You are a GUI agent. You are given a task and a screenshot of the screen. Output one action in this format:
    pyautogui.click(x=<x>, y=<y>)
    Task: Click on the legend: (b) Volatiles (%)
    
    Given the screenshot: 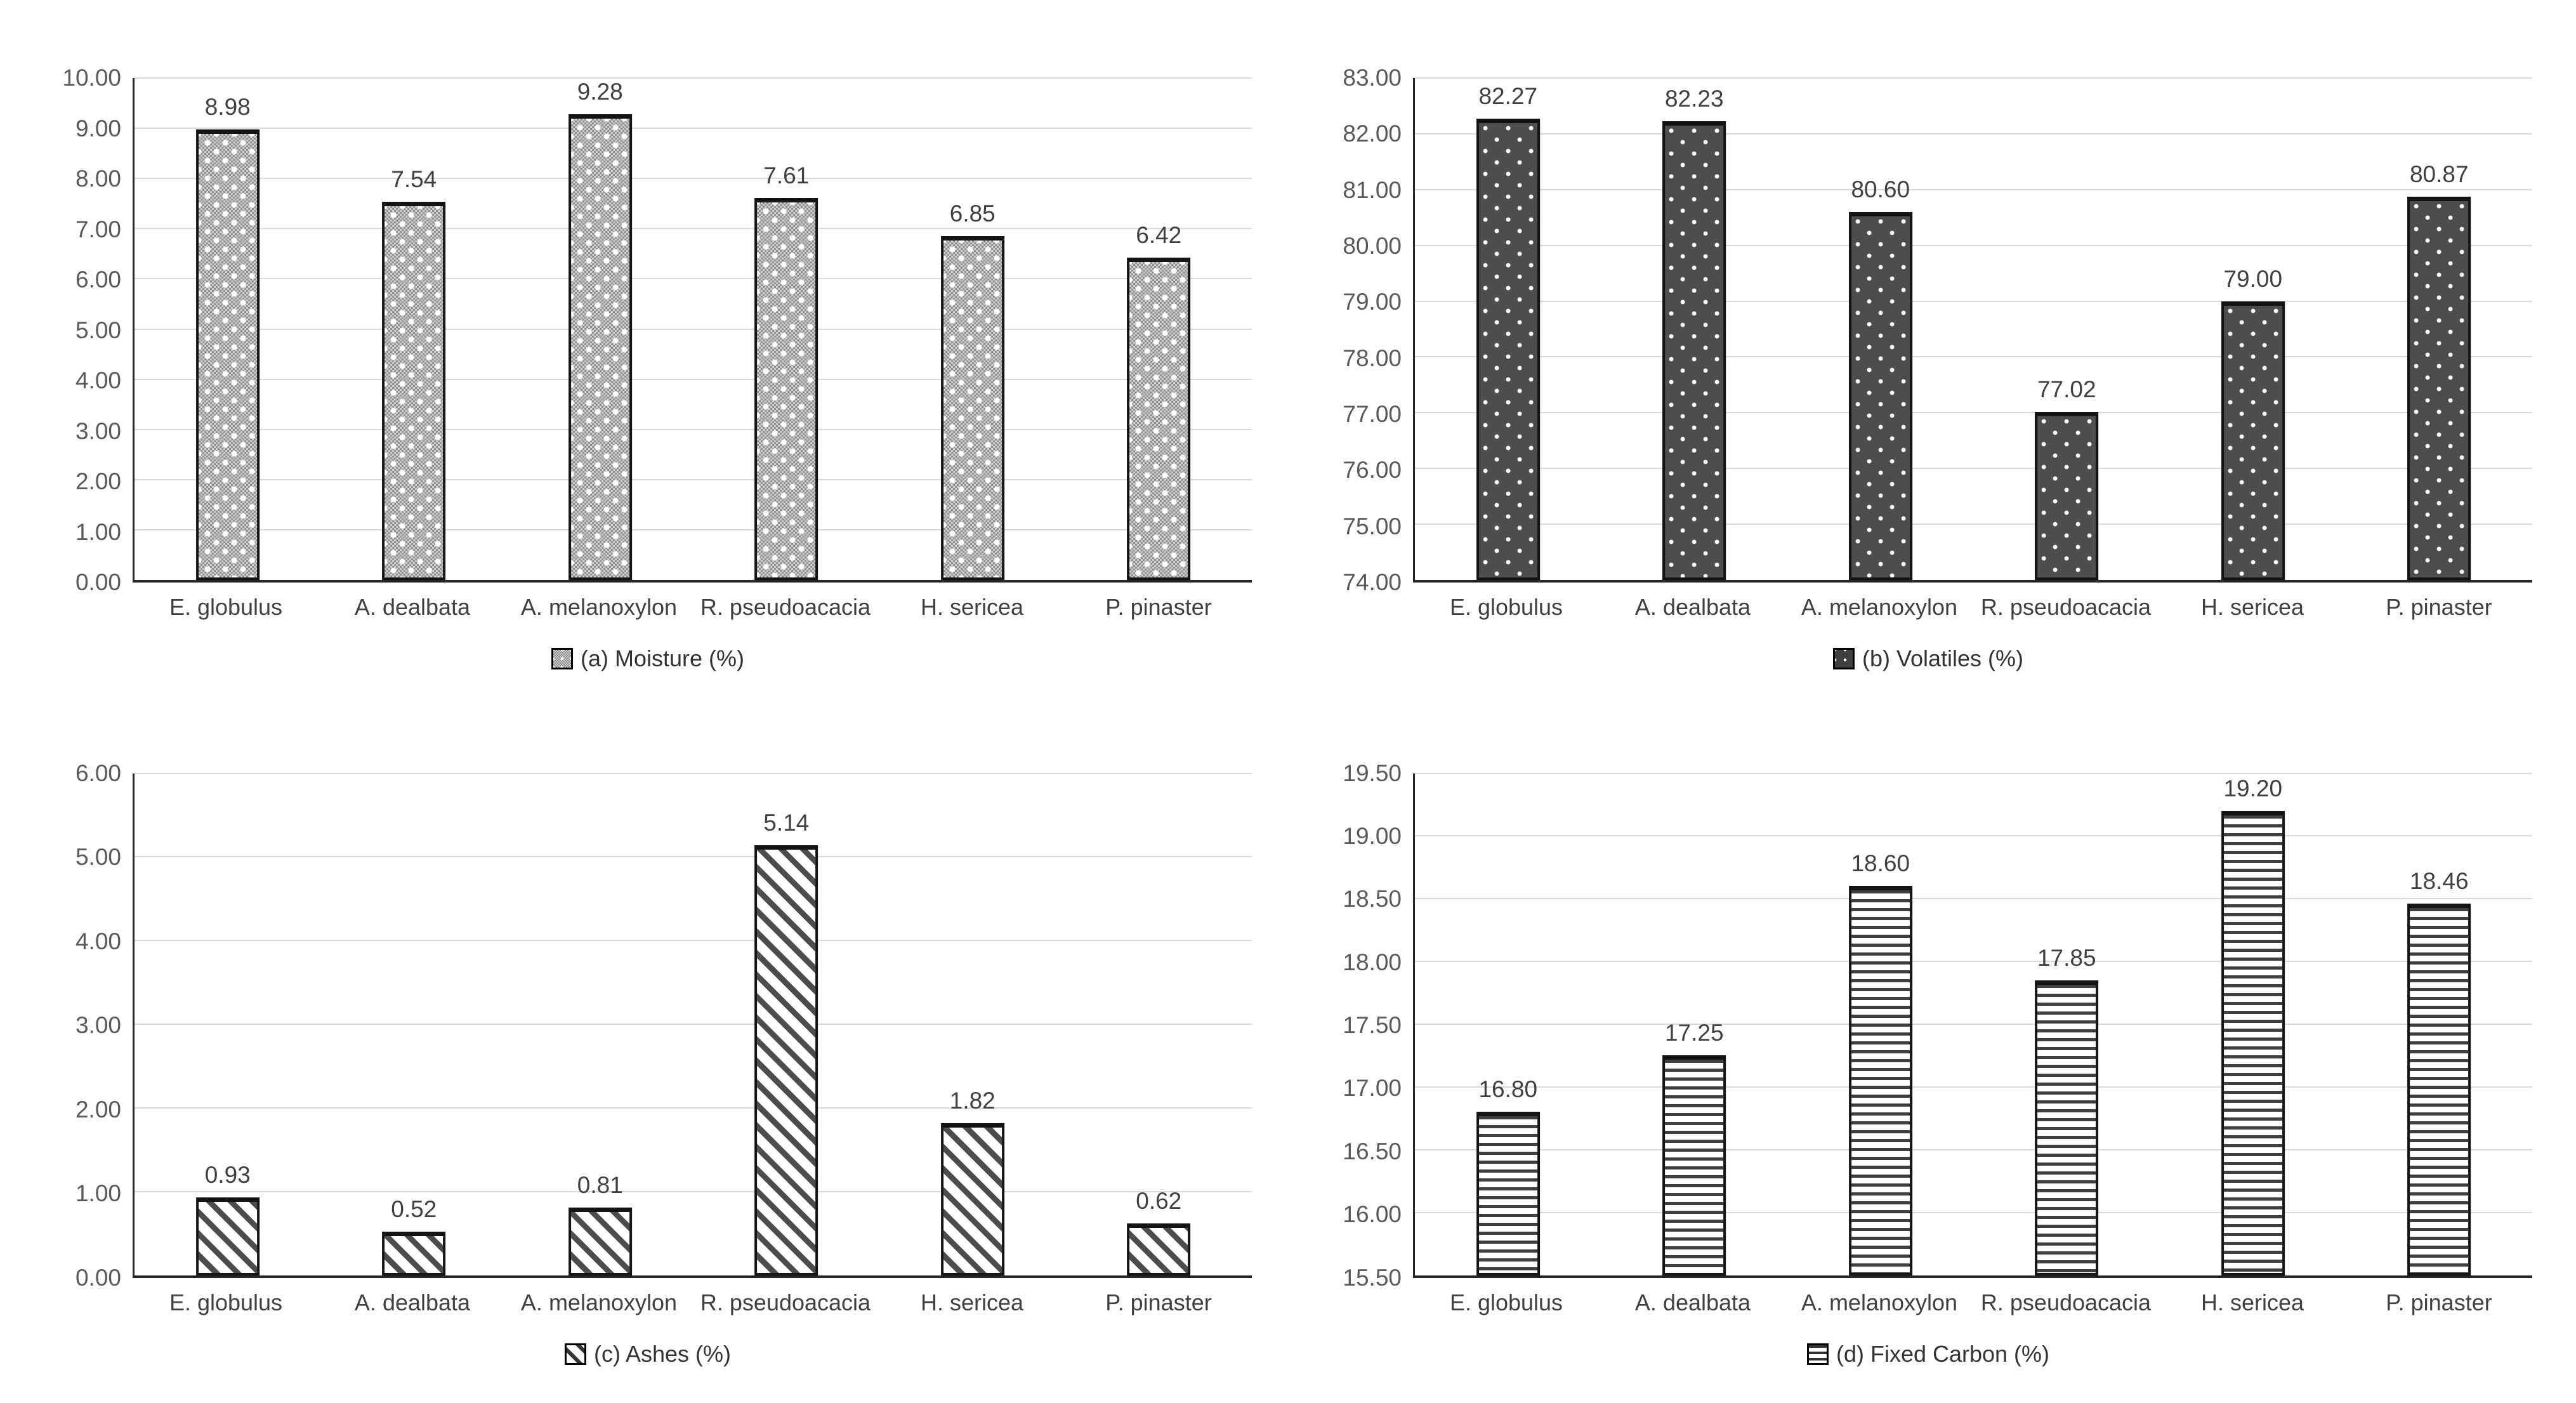 What is the action you would take?
    pyautogui.click(x=1928, y=658)
    